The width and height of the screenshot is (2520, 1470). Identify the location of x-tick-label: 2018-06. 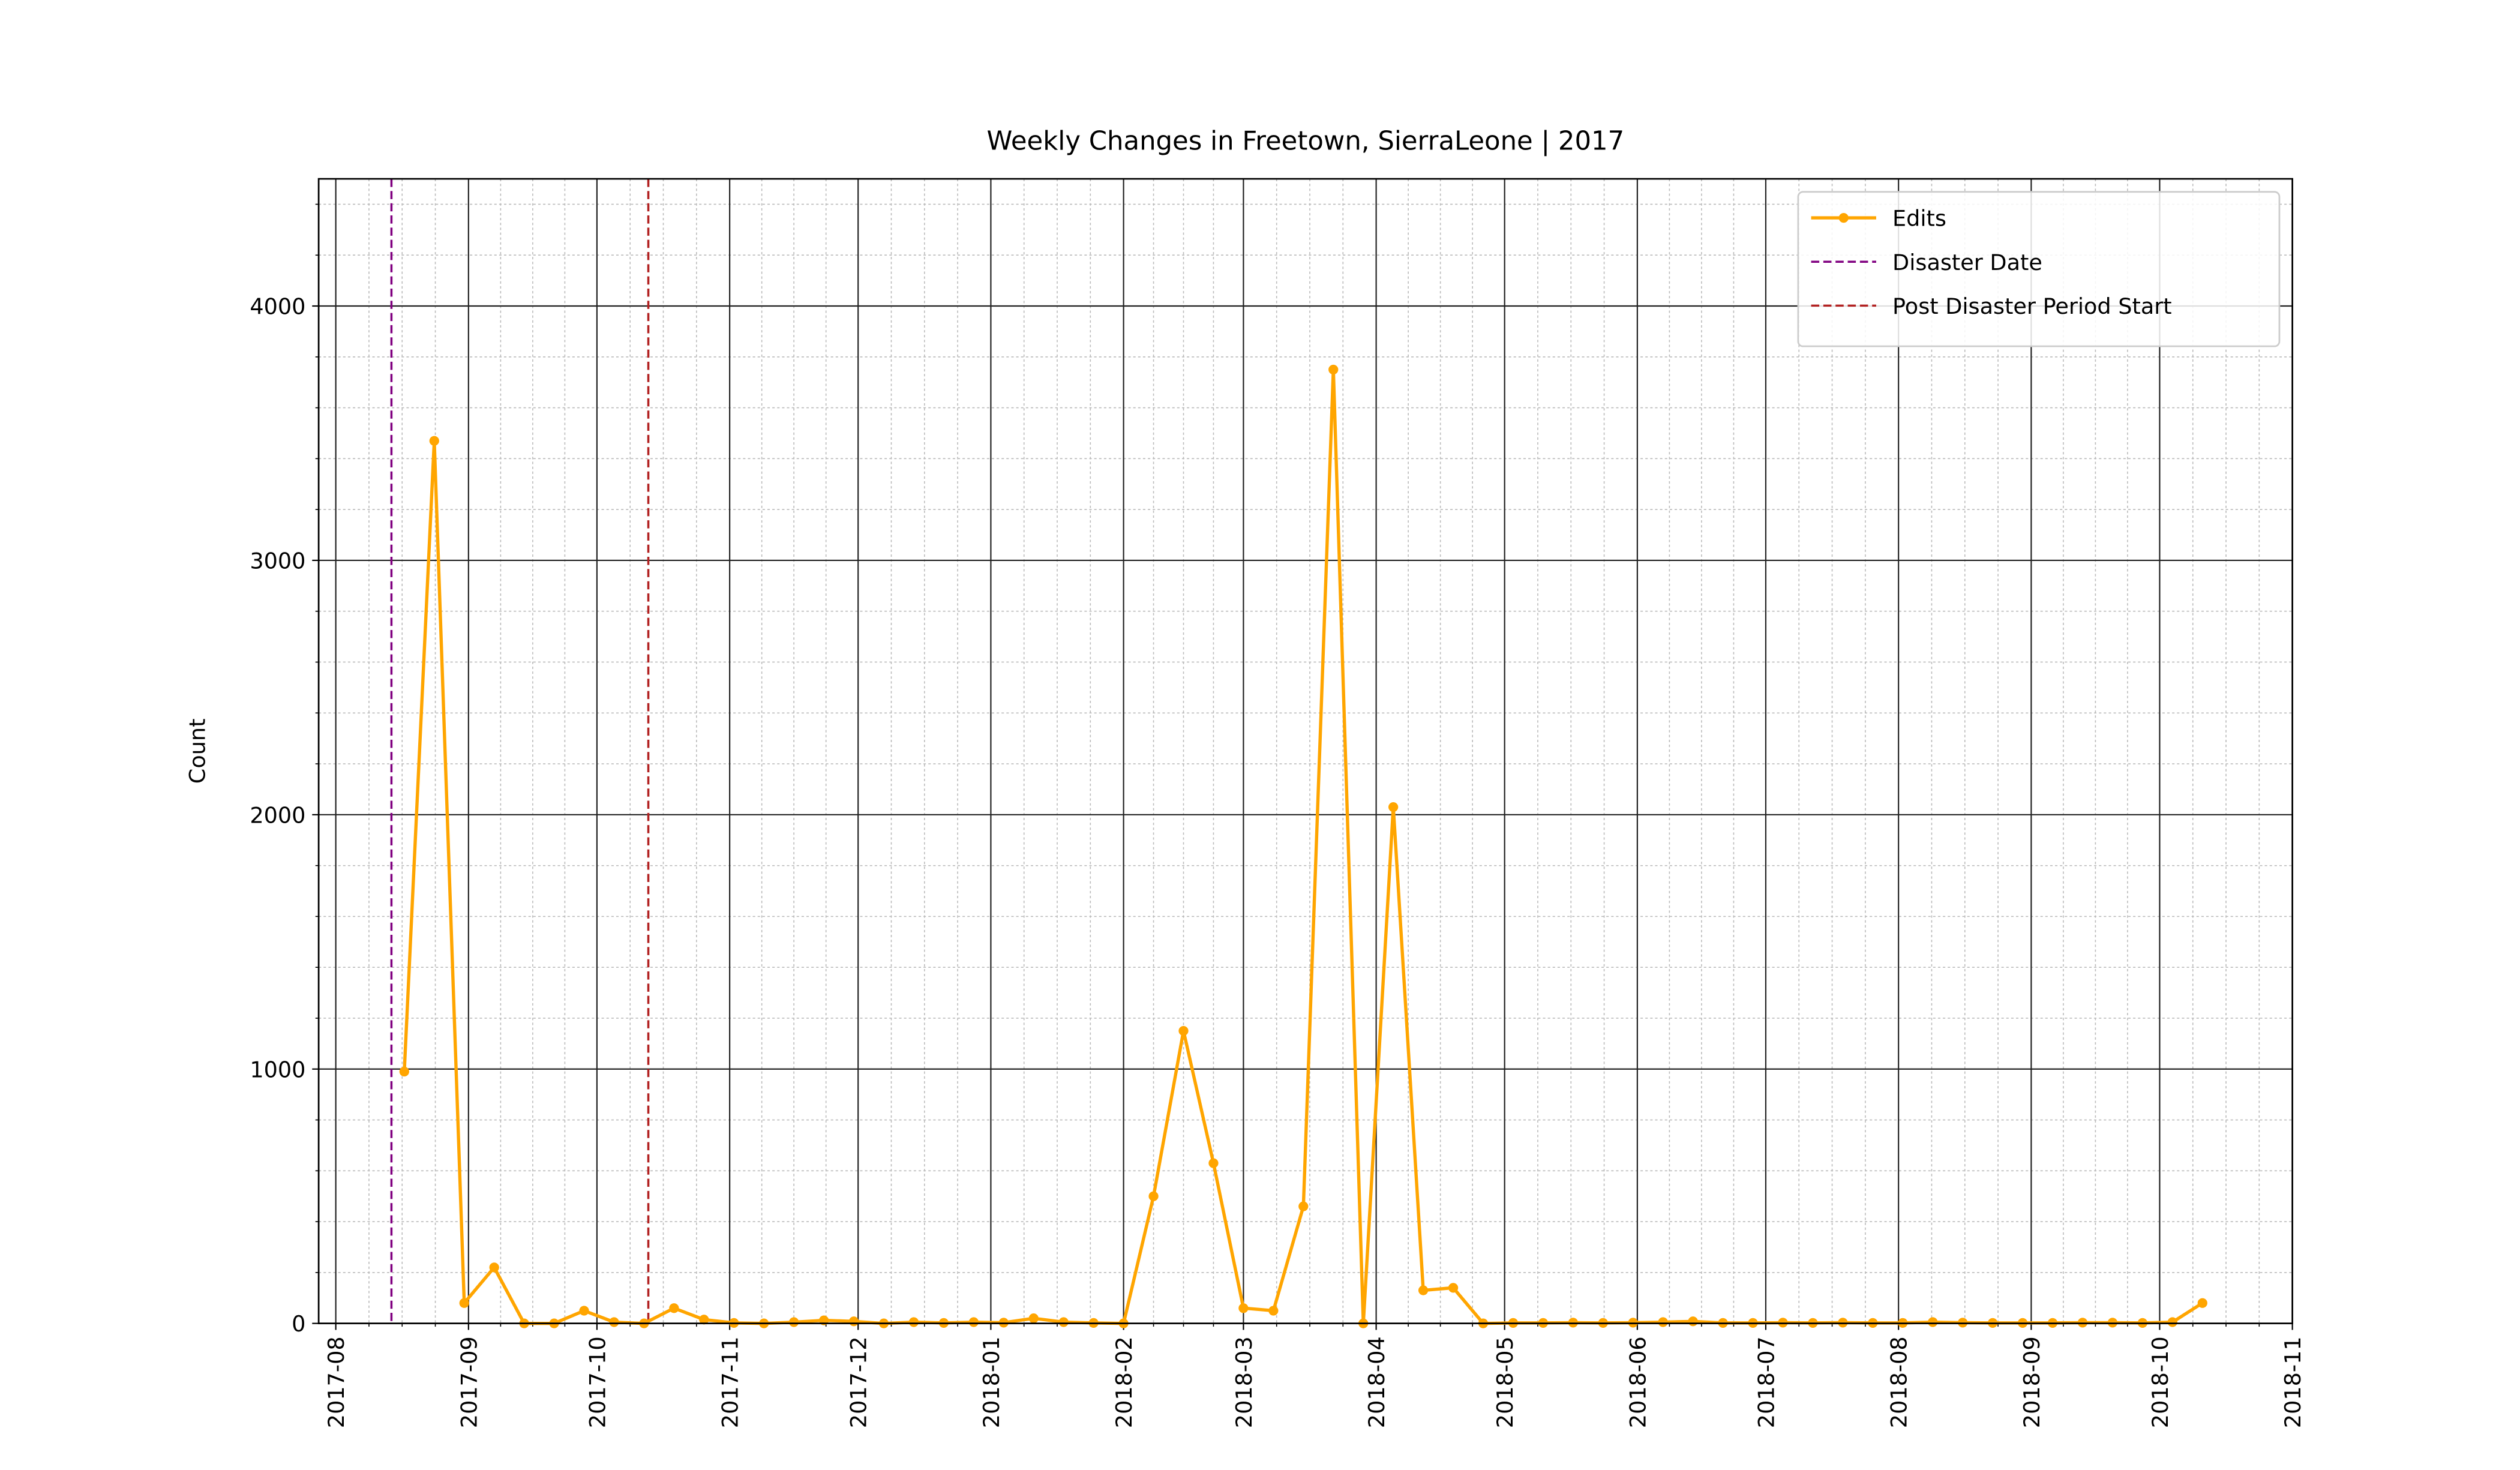
(1638, 1382).